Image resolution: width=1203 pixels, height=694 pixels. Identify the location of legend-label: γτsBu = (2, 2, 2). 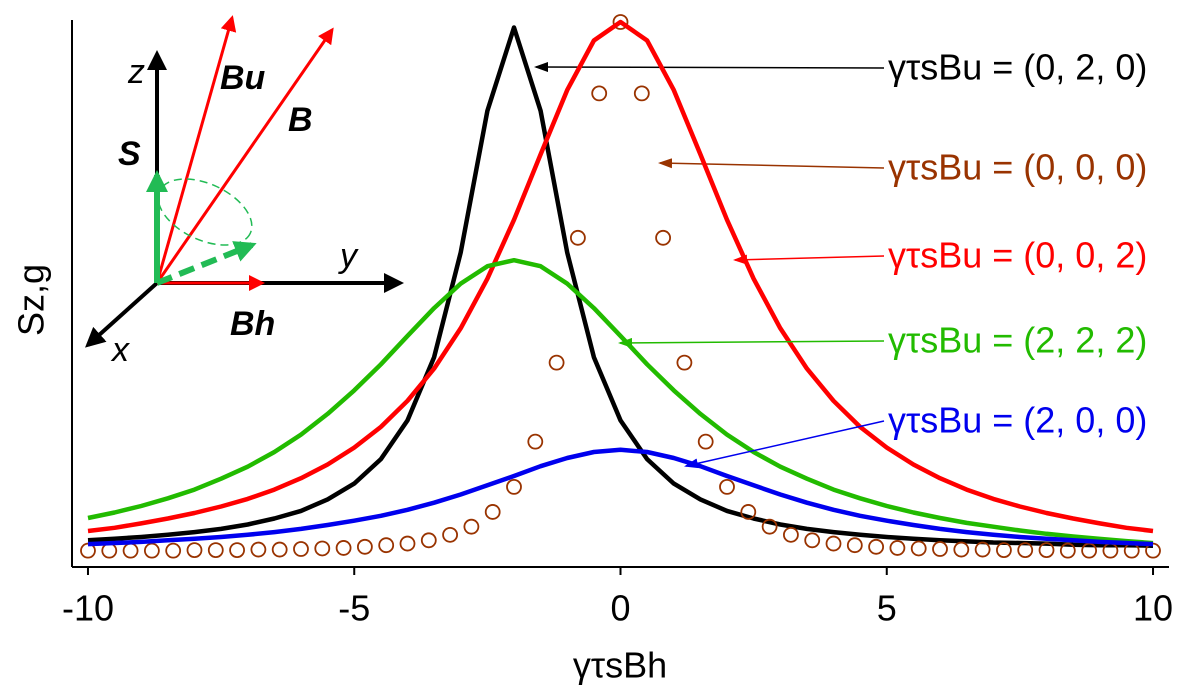
(1017, 340).